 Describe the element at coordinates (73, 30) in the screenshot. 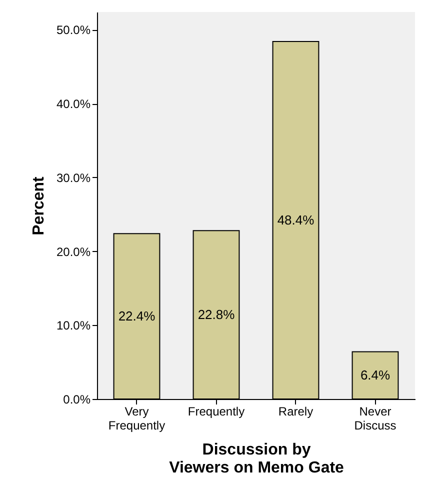

I see `y-tick-label: 50.0%` at that location.